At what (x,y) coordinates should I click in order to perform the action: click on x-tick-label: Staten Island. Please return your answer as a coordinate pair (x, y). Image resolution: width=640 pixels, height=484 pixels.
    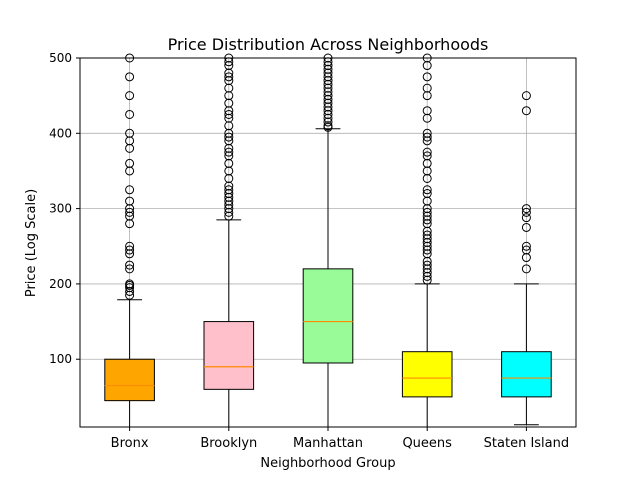
    Looking at the image, I should click on (526, 443).